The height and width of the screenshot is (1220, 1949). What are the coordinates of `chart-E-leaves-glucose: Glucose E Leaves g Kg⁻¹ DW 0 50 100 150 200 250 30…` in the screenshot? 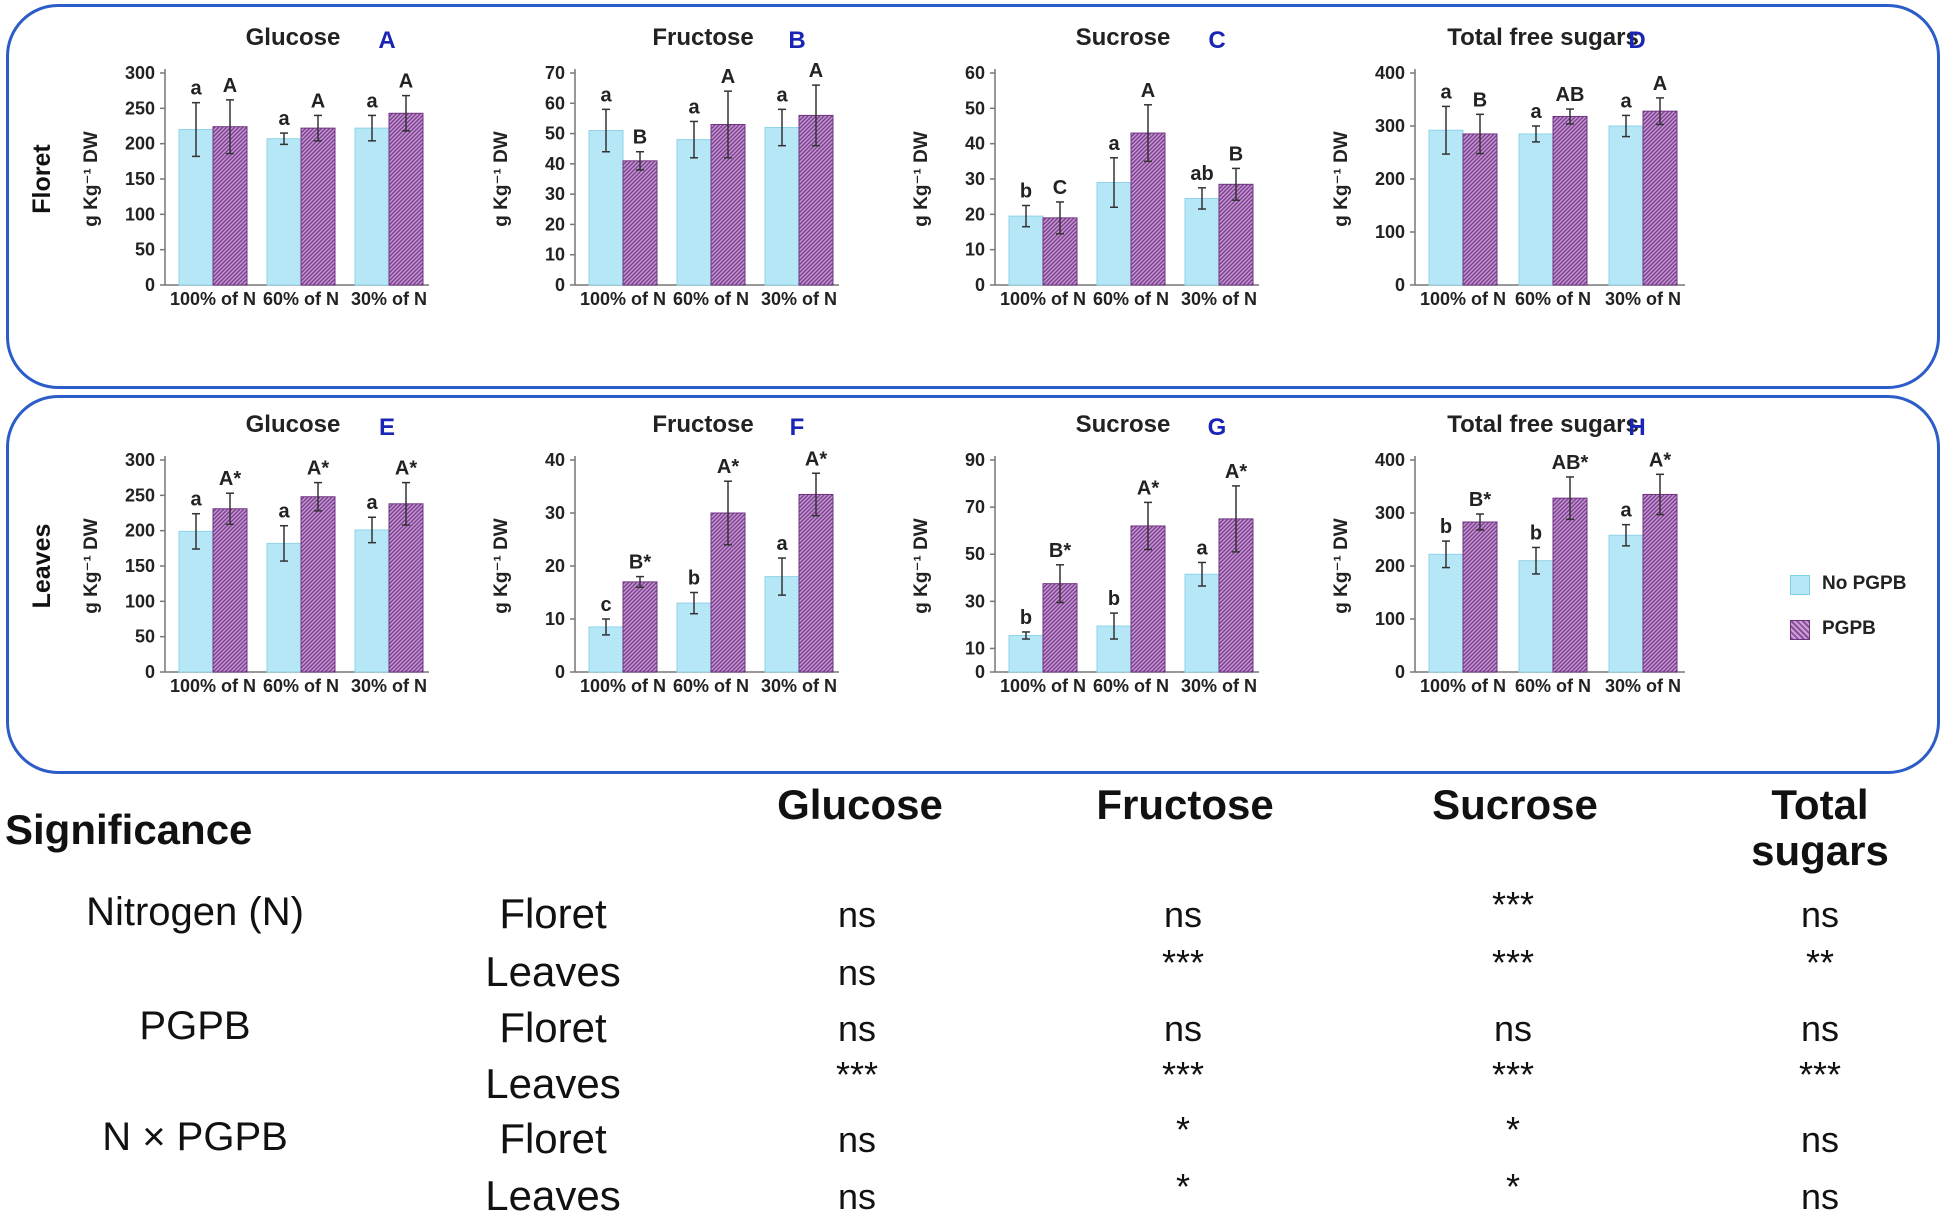 It's located at (228, 553).